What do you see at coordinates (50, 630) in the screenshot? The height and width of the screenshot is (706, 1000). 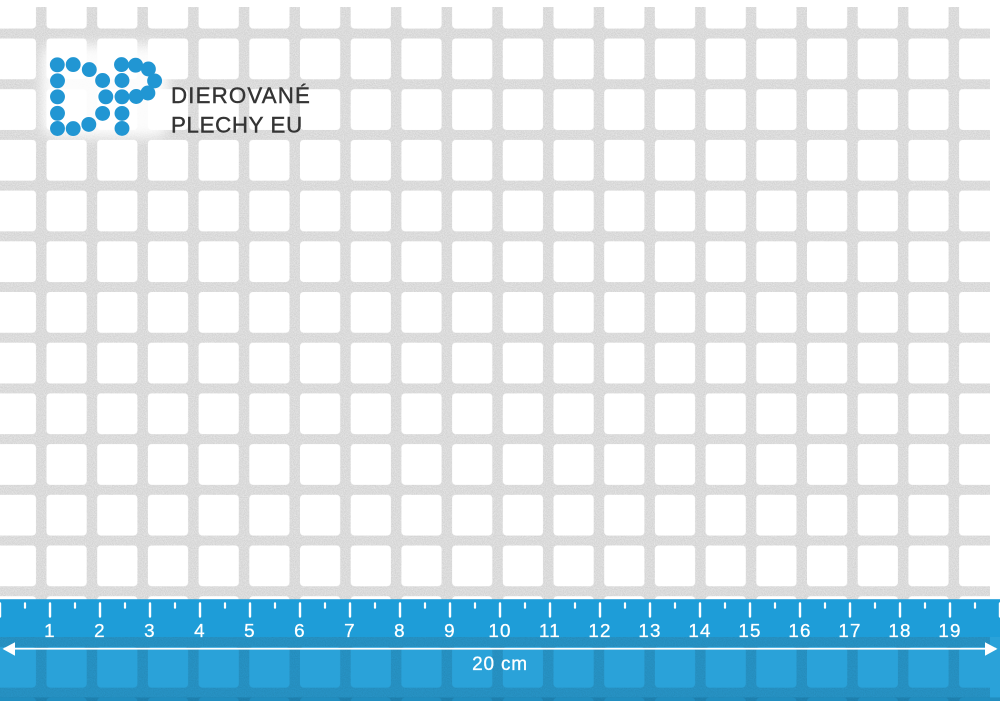 I see `svg-text: 1` at bounding box center [50, 630].